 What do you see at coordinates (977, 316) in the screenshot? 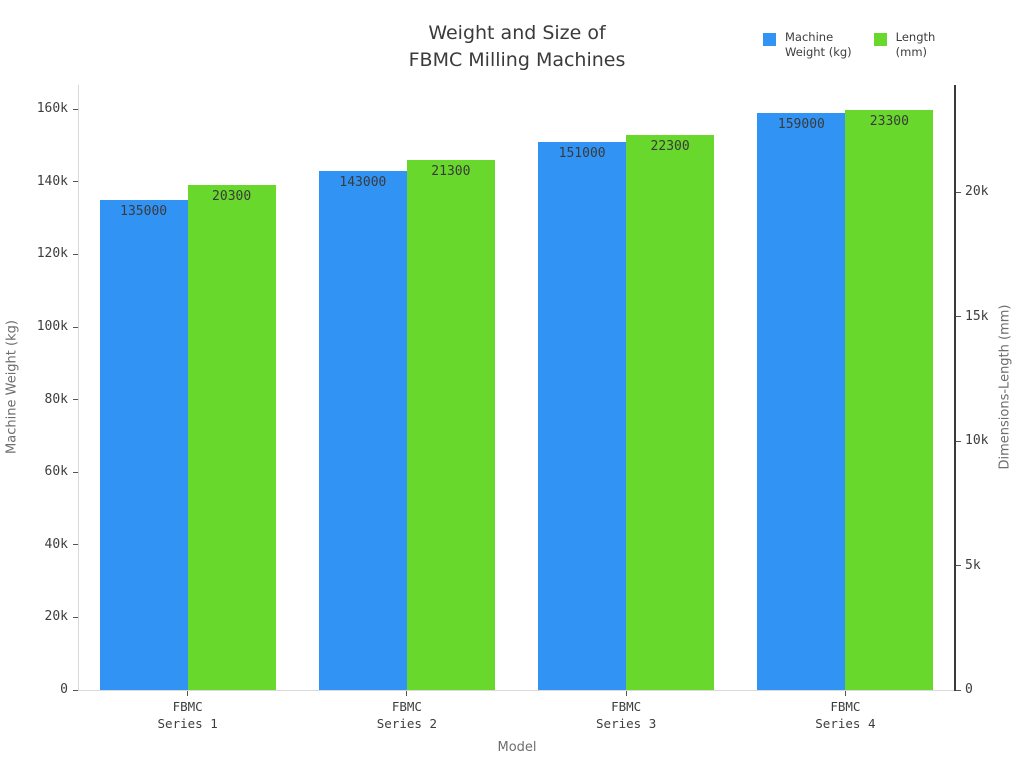
I see `right-tick-label: 15k` at bounding box center [977, 316].